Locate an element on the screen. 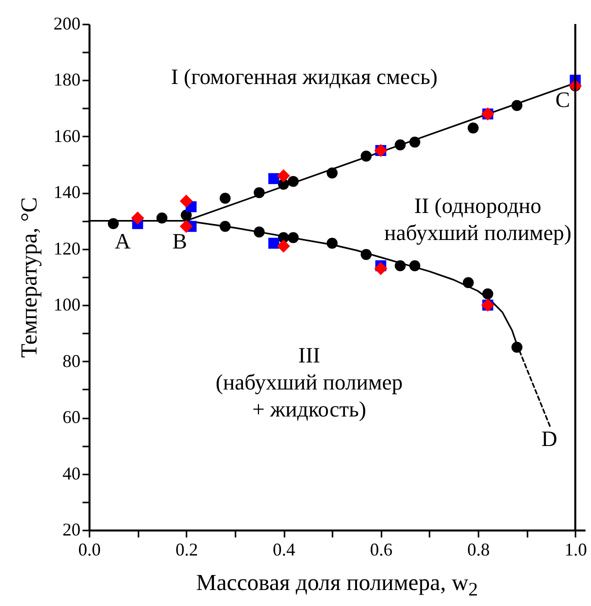  y-tick-label: 80 is located at coordinates (71, 360).